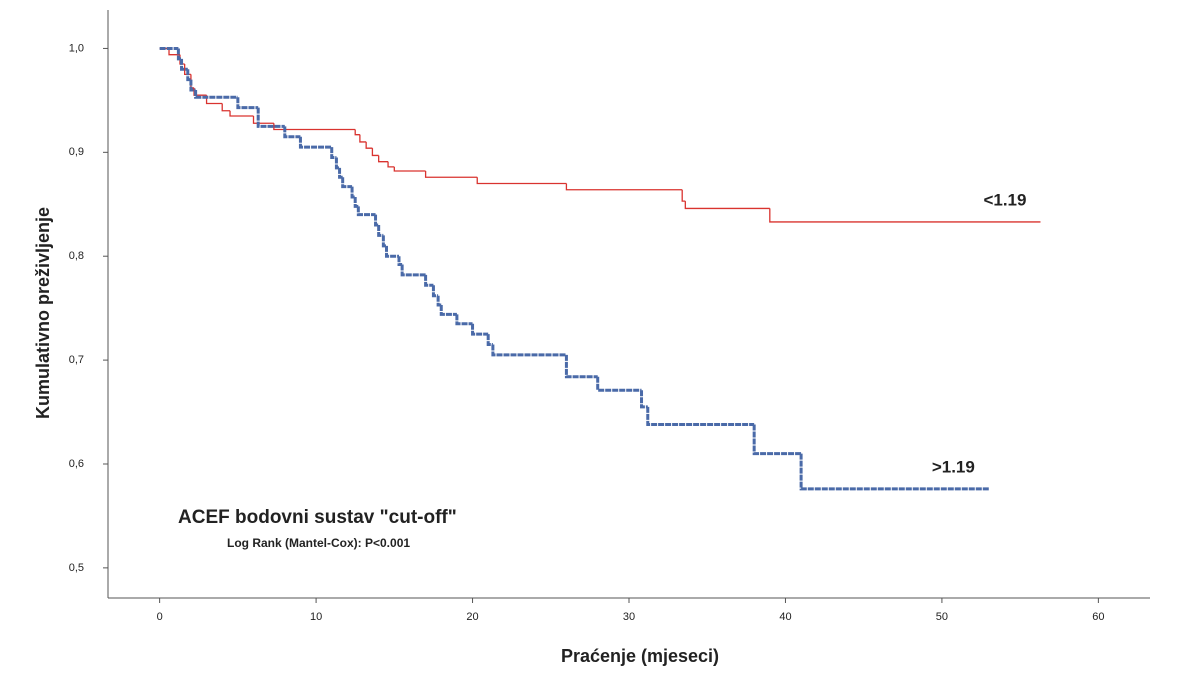 This screenshot has height=675, width=1177. What do you see at coordinates (629, 617) in the screenshot?
I see `x-tick-label: 30` at bounding box center [629, 617].